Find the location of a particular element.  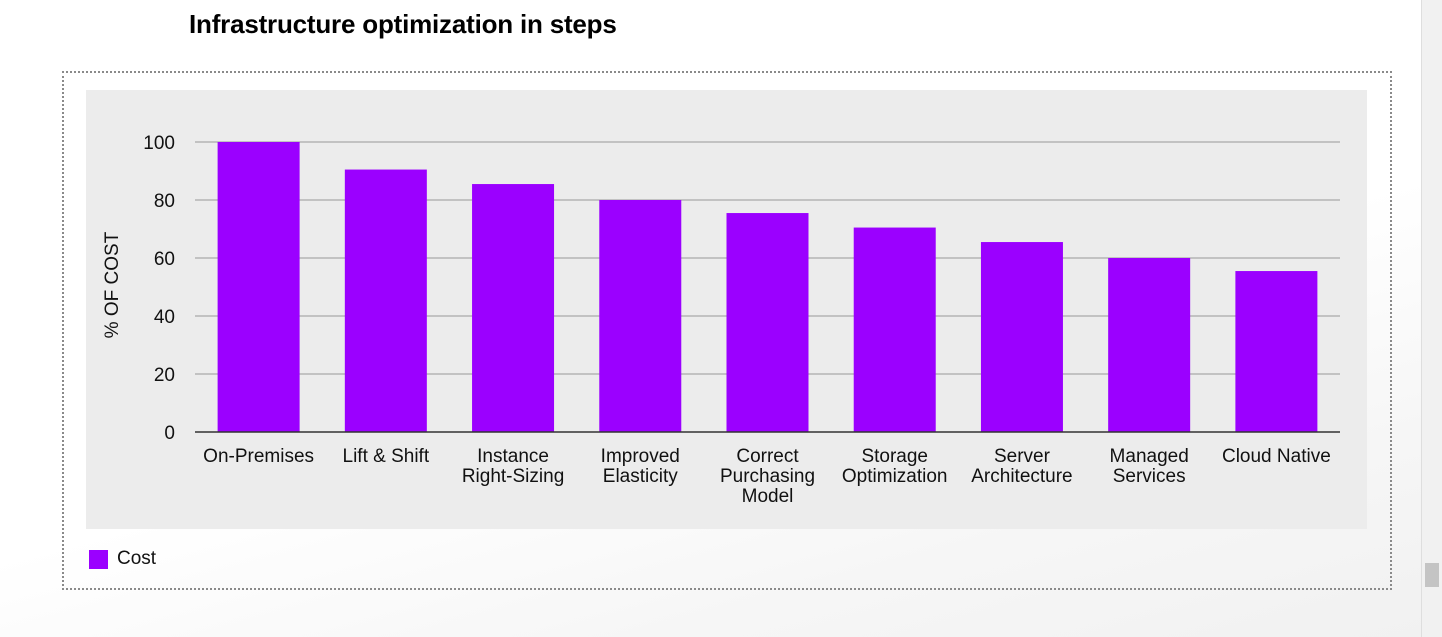

x-tick-label: Storage Optimization is located at coordinates (895, 466).